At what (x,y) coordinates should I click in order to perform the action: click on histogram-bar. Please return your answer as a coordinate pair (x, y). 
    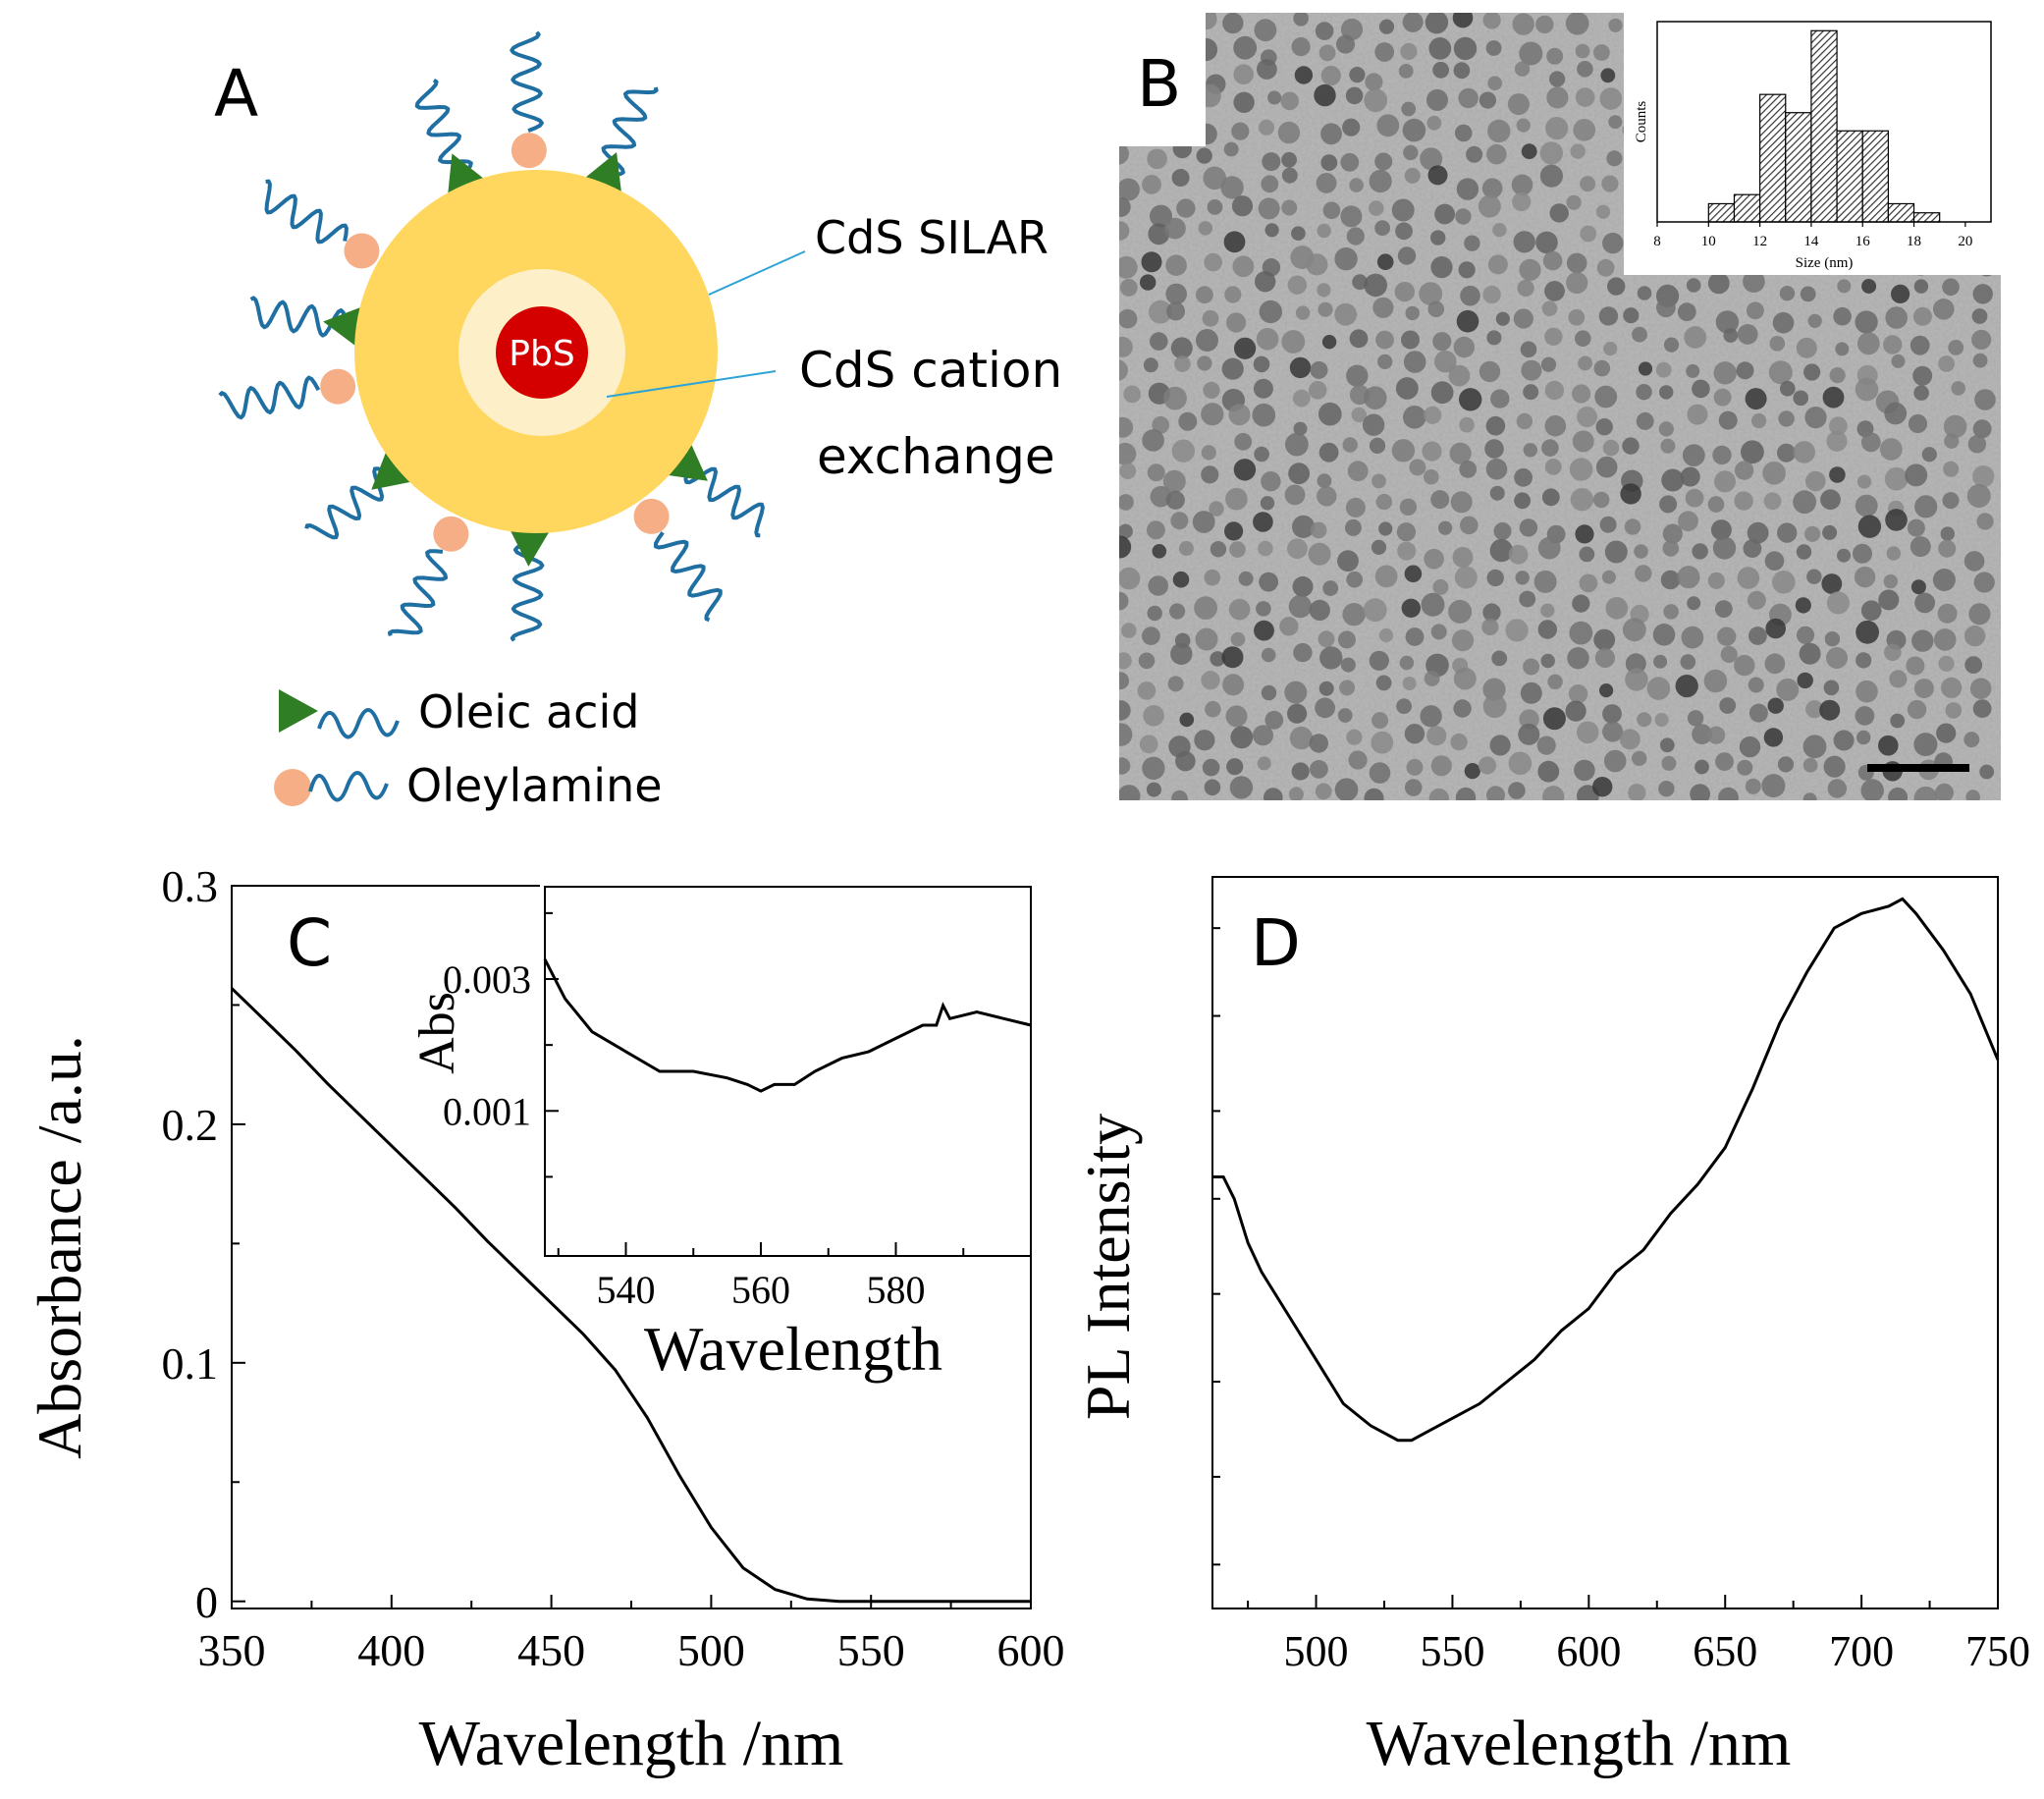
    Looking at the image, I should click on (1747, 208).